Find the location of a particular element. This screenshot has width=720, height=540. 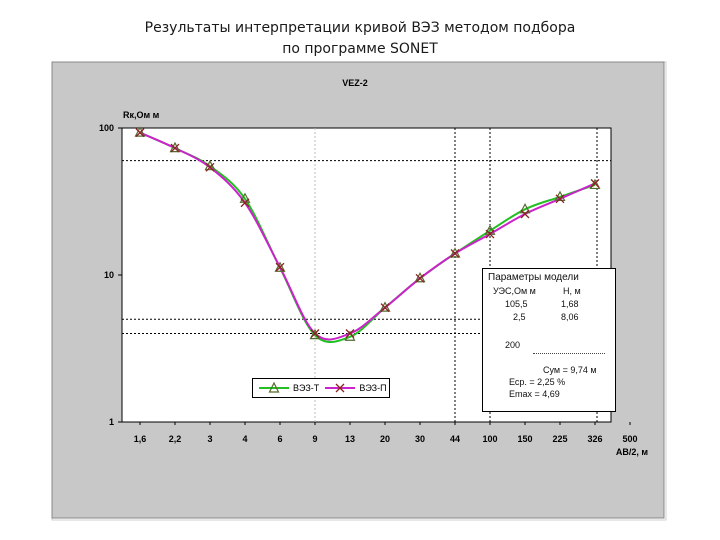

params-col2-header: Н, м is located at coordinates (572, 291).